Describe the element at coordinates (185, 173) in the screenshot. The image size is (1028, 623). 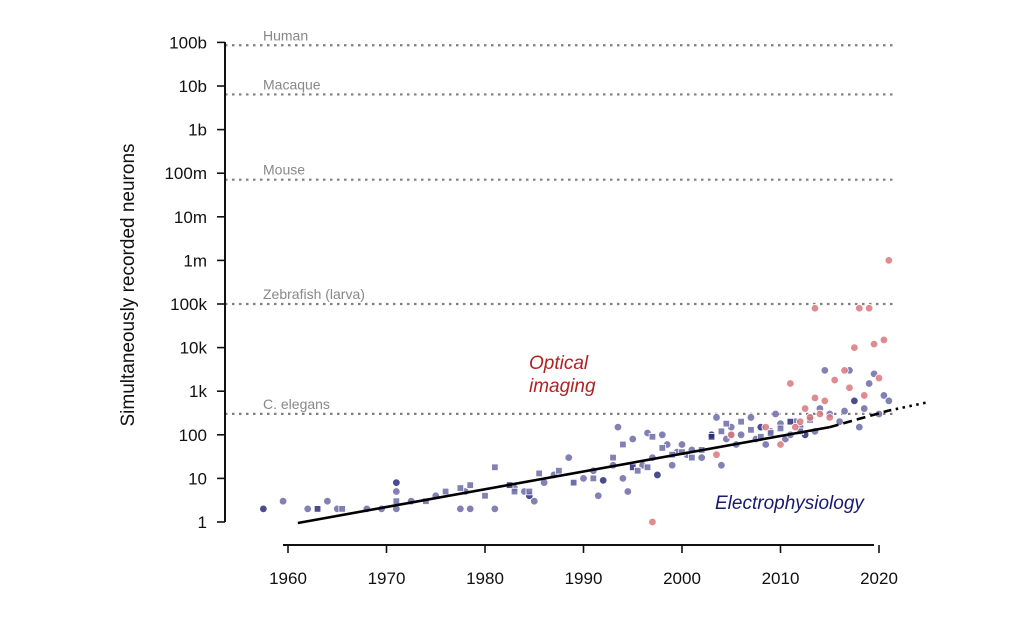
I see `y-tick-label: 100m` at that location.